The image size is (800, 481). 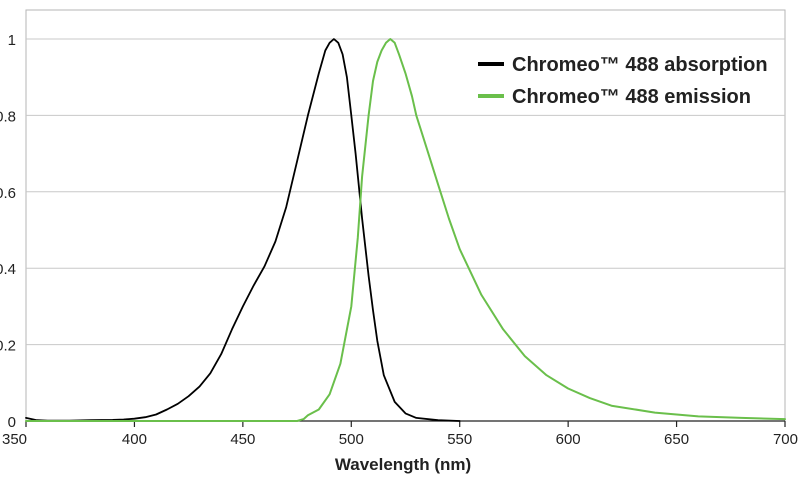 I want to click on y-tick-label: 1, so click(x=12, y=40).